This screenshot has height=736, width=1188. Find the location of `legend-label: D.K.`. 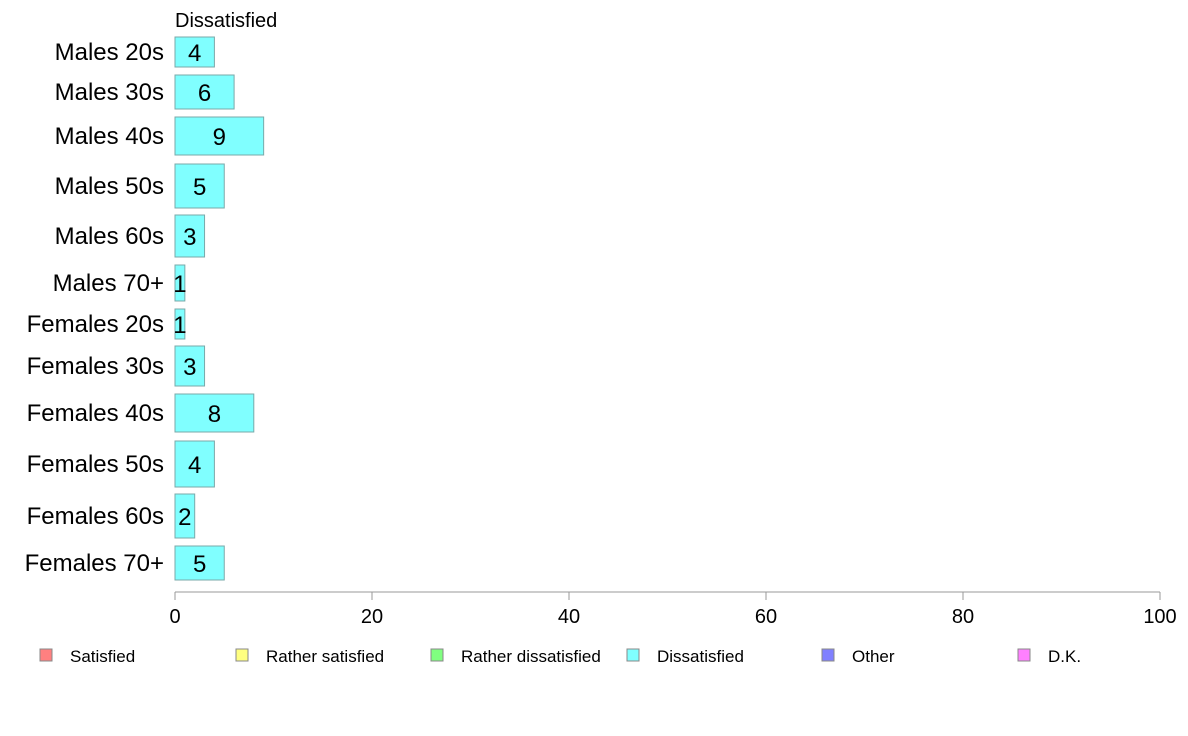

legend-label: D.K. is located at coordinates (1064, 656).